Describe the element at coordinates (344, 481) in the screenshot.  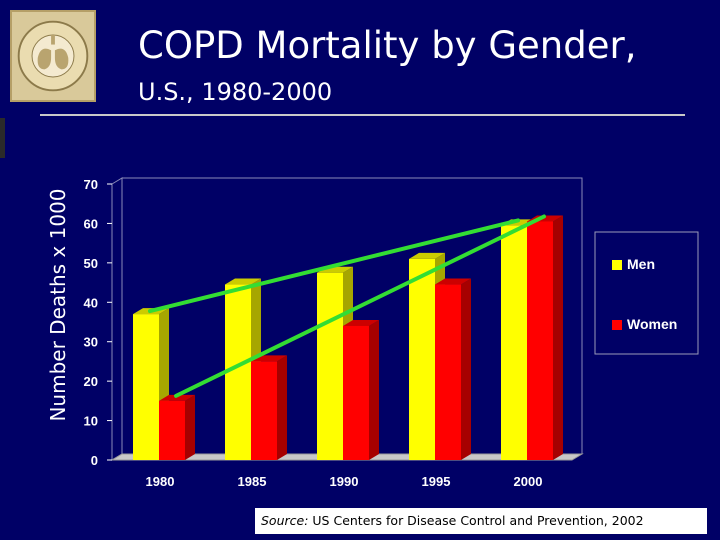
I see `x-tick-label: 1990` at that location.